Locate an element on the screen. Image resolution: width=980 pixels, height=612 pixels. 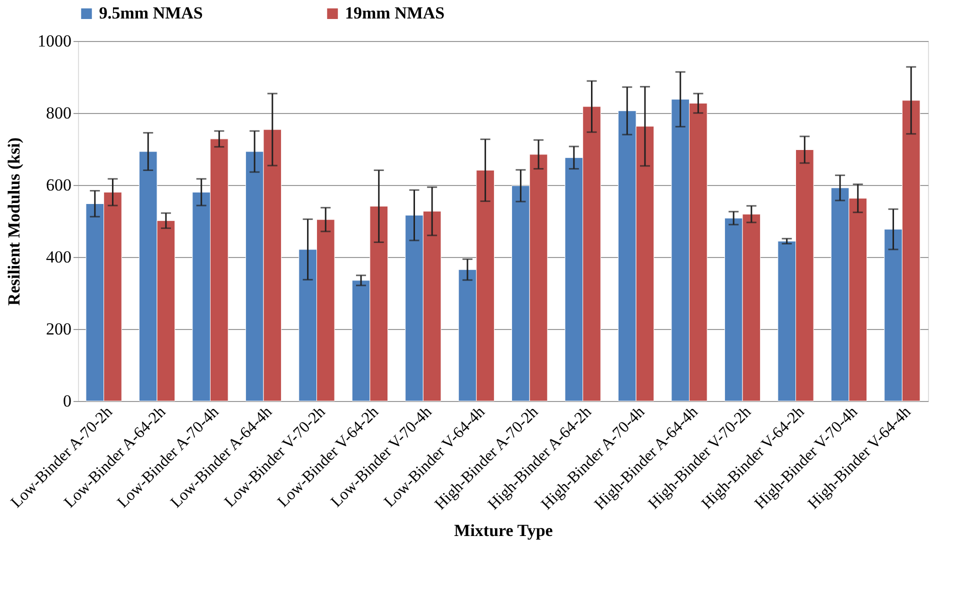
y-tick-label: 200 is located at coordinates (59, 329).